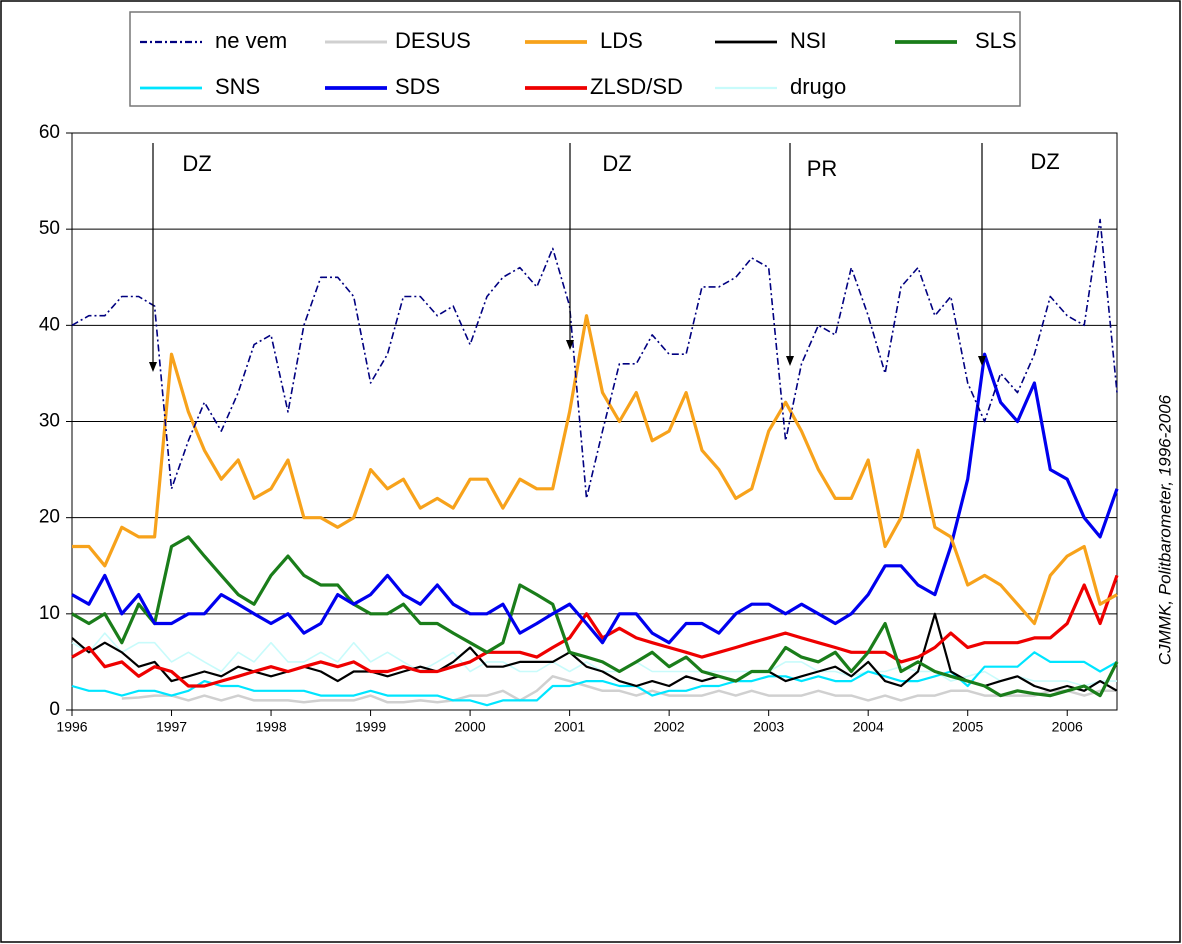 This screenshot has width=1182, height=944. Describe the element at coordinates (822, 168) in the screenshot. I see `annotation-label: PR` at that location.